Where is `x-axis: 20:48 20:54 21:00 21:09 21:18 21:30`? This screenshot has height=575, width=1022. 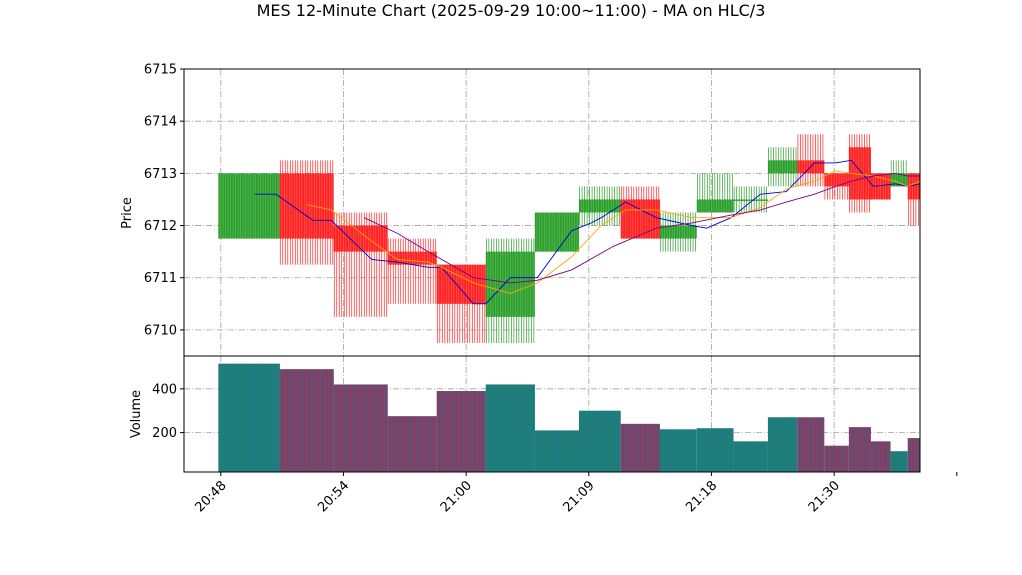
x-axis: 20:48 20:54 21:00 21:09 21:18 21:30 is located at coordinates (575, 493).